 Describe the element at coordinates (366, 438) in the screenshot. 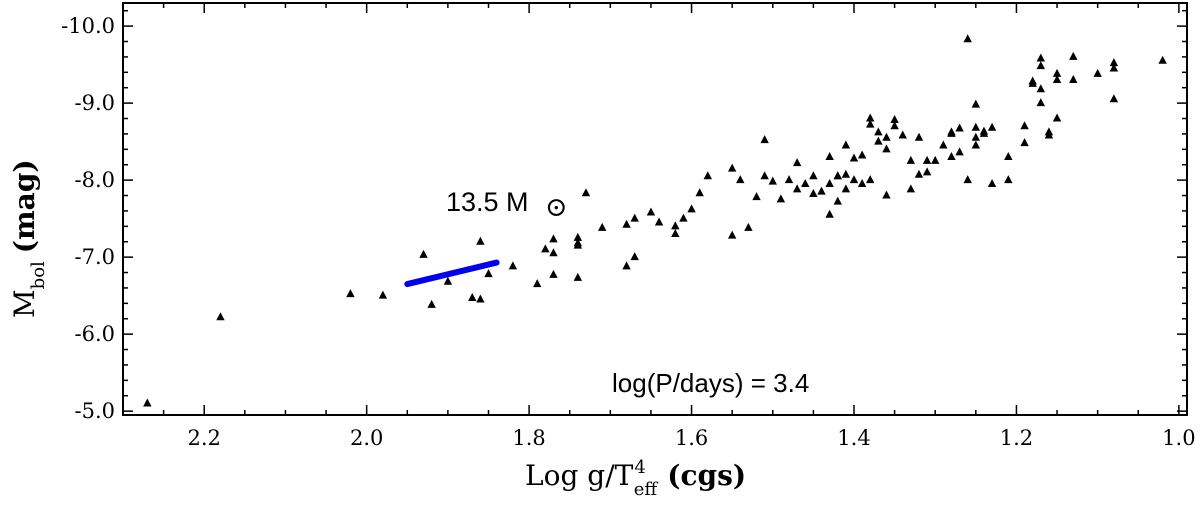

I see `x-tick-label: 2.0` at that location.